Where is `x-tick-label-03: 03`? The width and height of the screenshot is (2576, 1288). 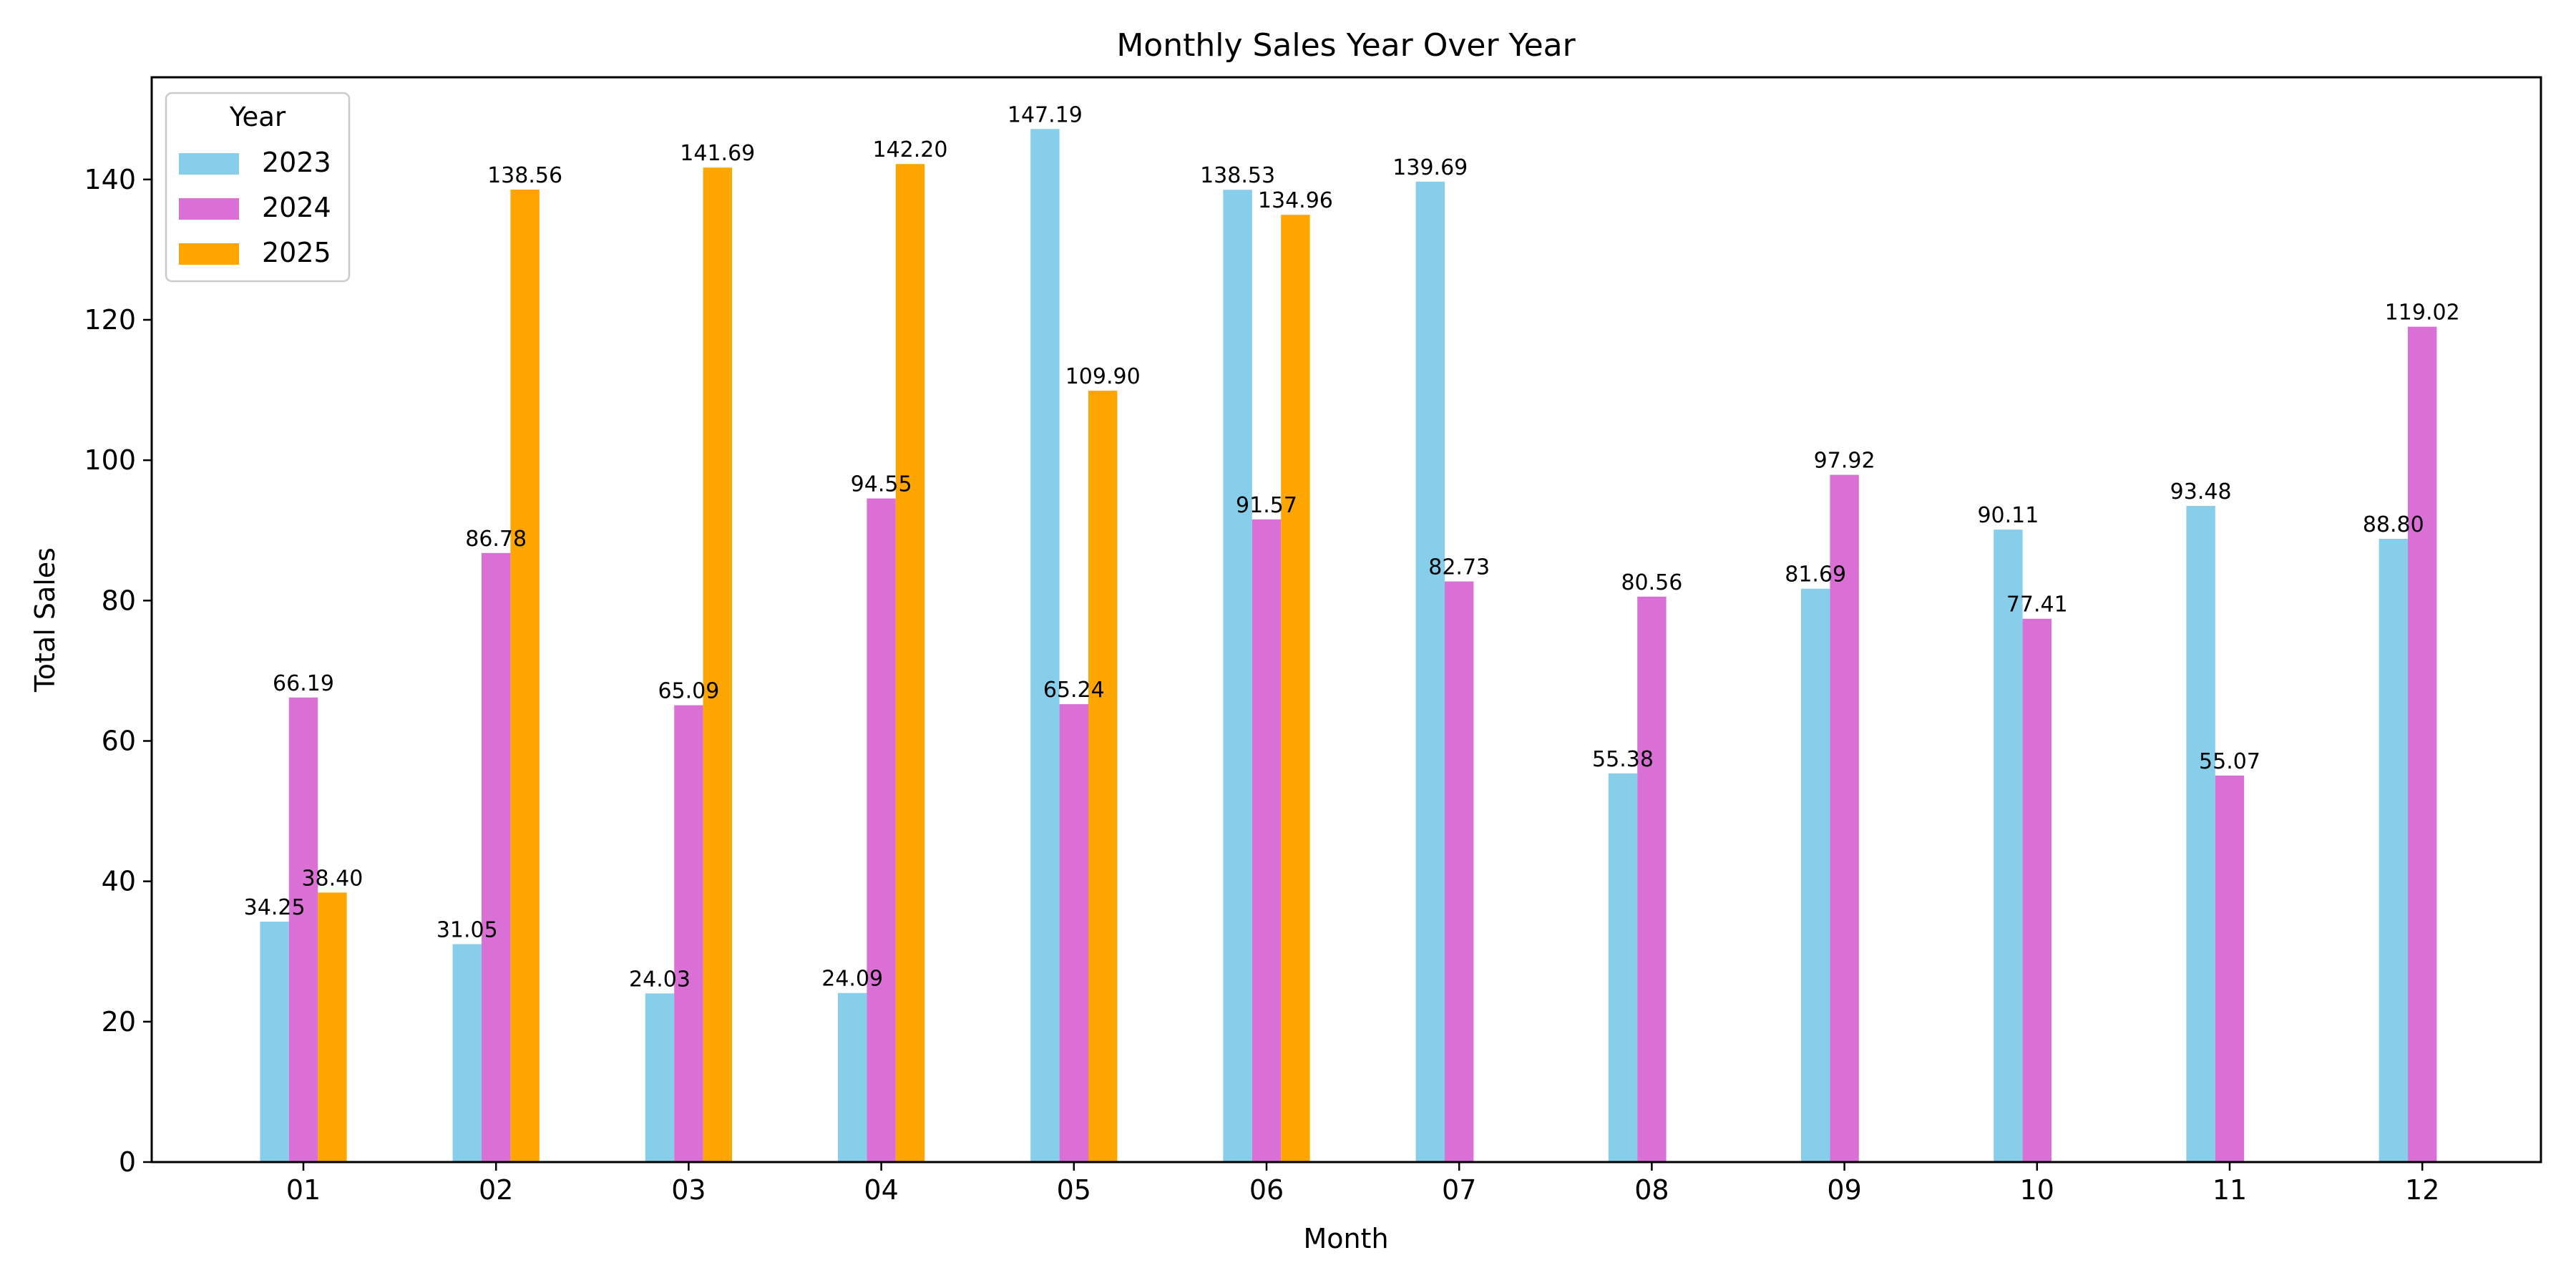
x-tick-label-03: 03 is located at coordinates (688, 1190).